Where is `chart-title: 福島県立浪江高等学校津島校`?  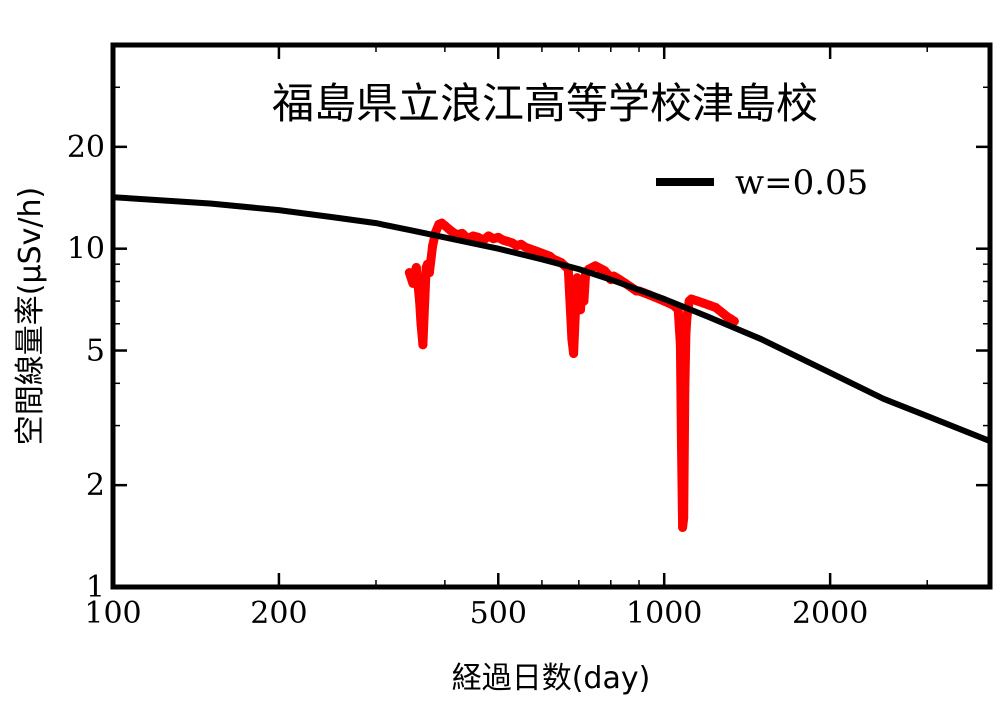
chart-title: 福島県立浪江高等学校津島校 is located at coordinates (545, 103).